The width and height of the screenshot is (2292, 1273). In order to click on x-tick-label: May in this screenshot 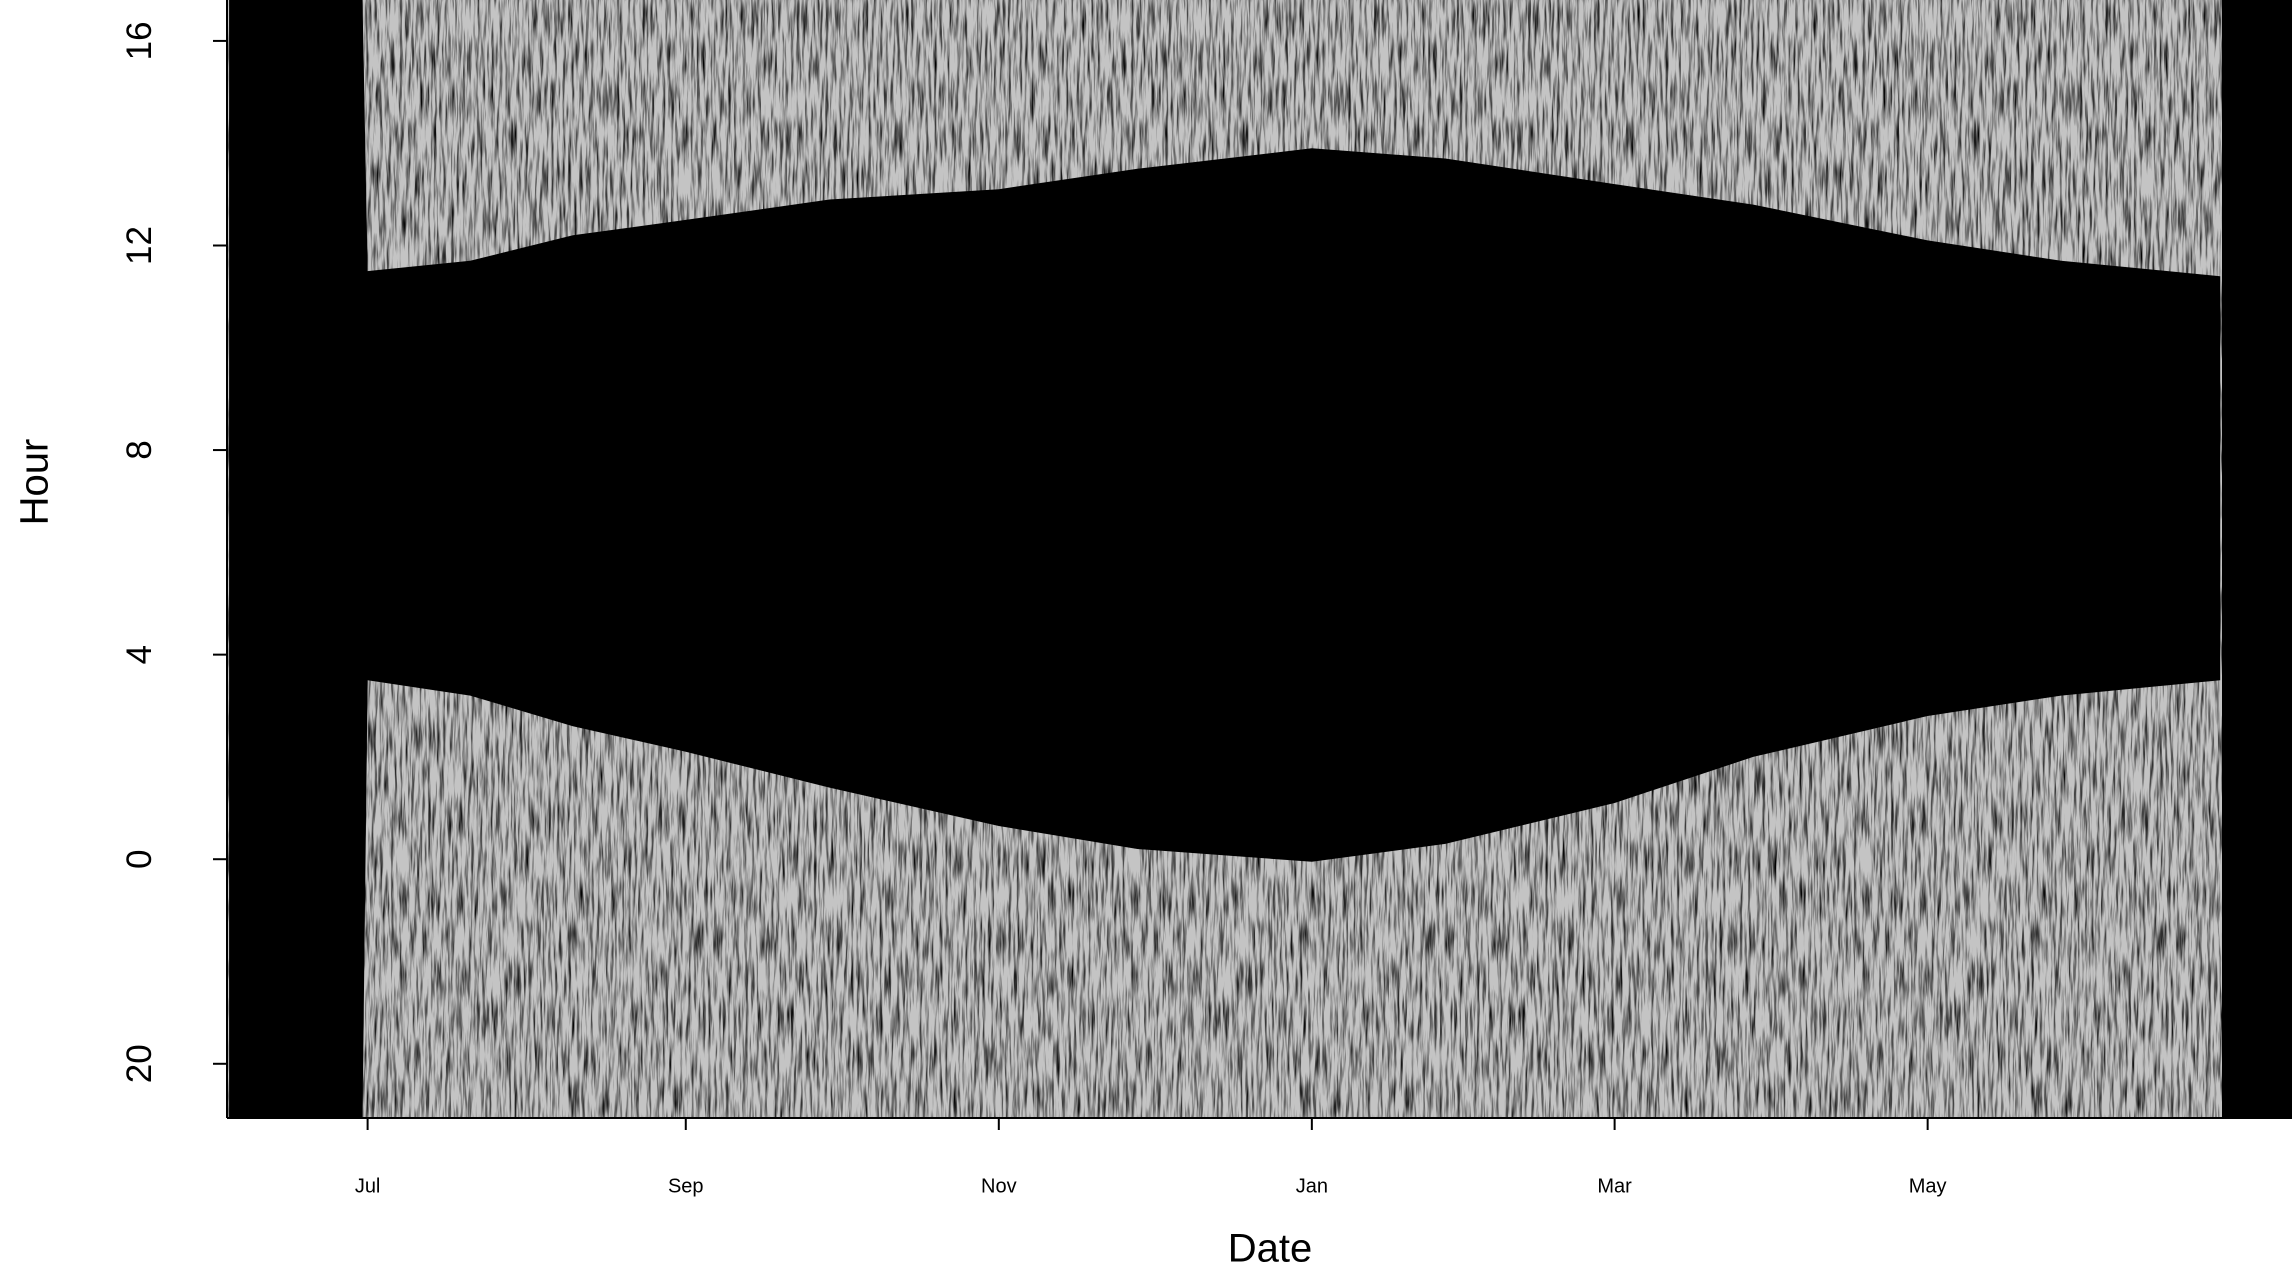, I will do `click(1928, 1186)`.